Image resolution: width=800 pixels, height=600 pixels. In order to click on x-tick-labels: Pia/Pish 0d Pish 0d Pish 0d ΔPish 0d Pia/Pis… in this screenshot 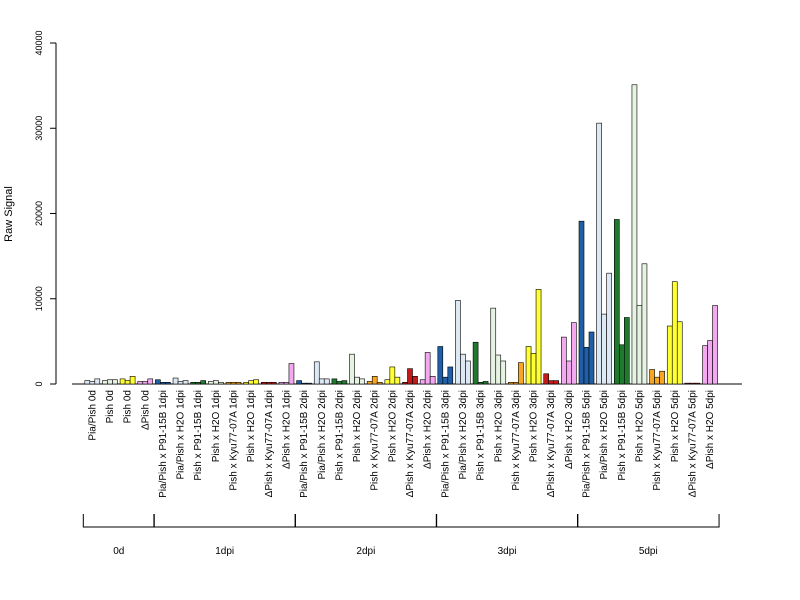, I will do `click(401, 444)`.